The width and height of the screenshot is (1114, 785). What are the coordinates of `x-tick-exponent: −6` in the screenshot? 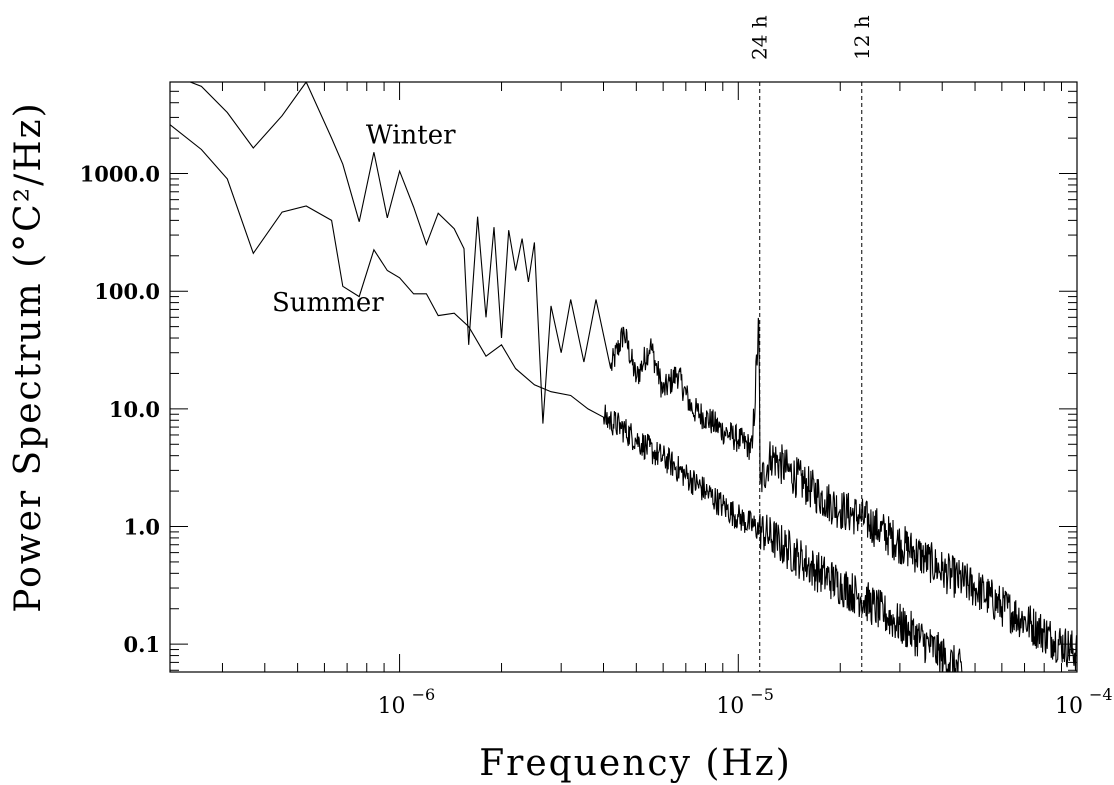 It's located at (424, 694).